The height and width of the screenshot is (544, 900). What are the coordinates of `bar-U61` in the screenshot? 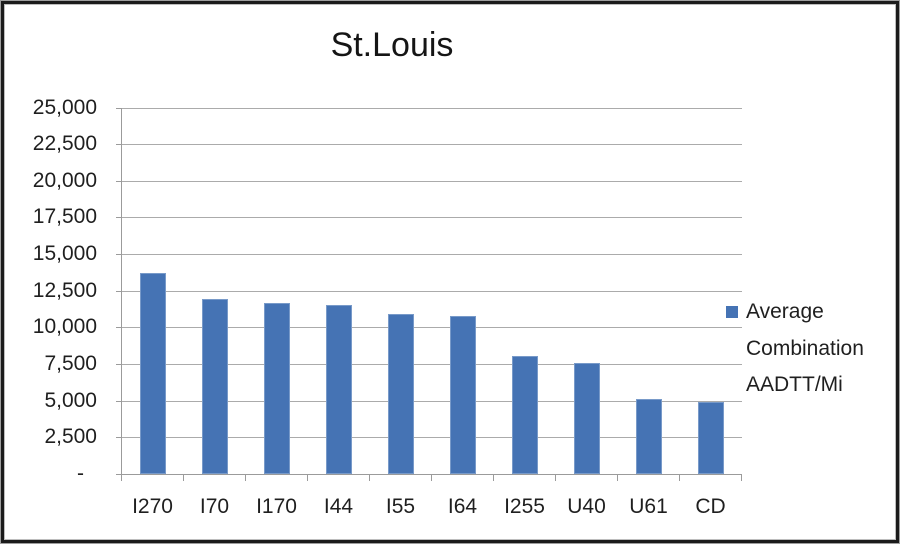 It's located at (648, 436).